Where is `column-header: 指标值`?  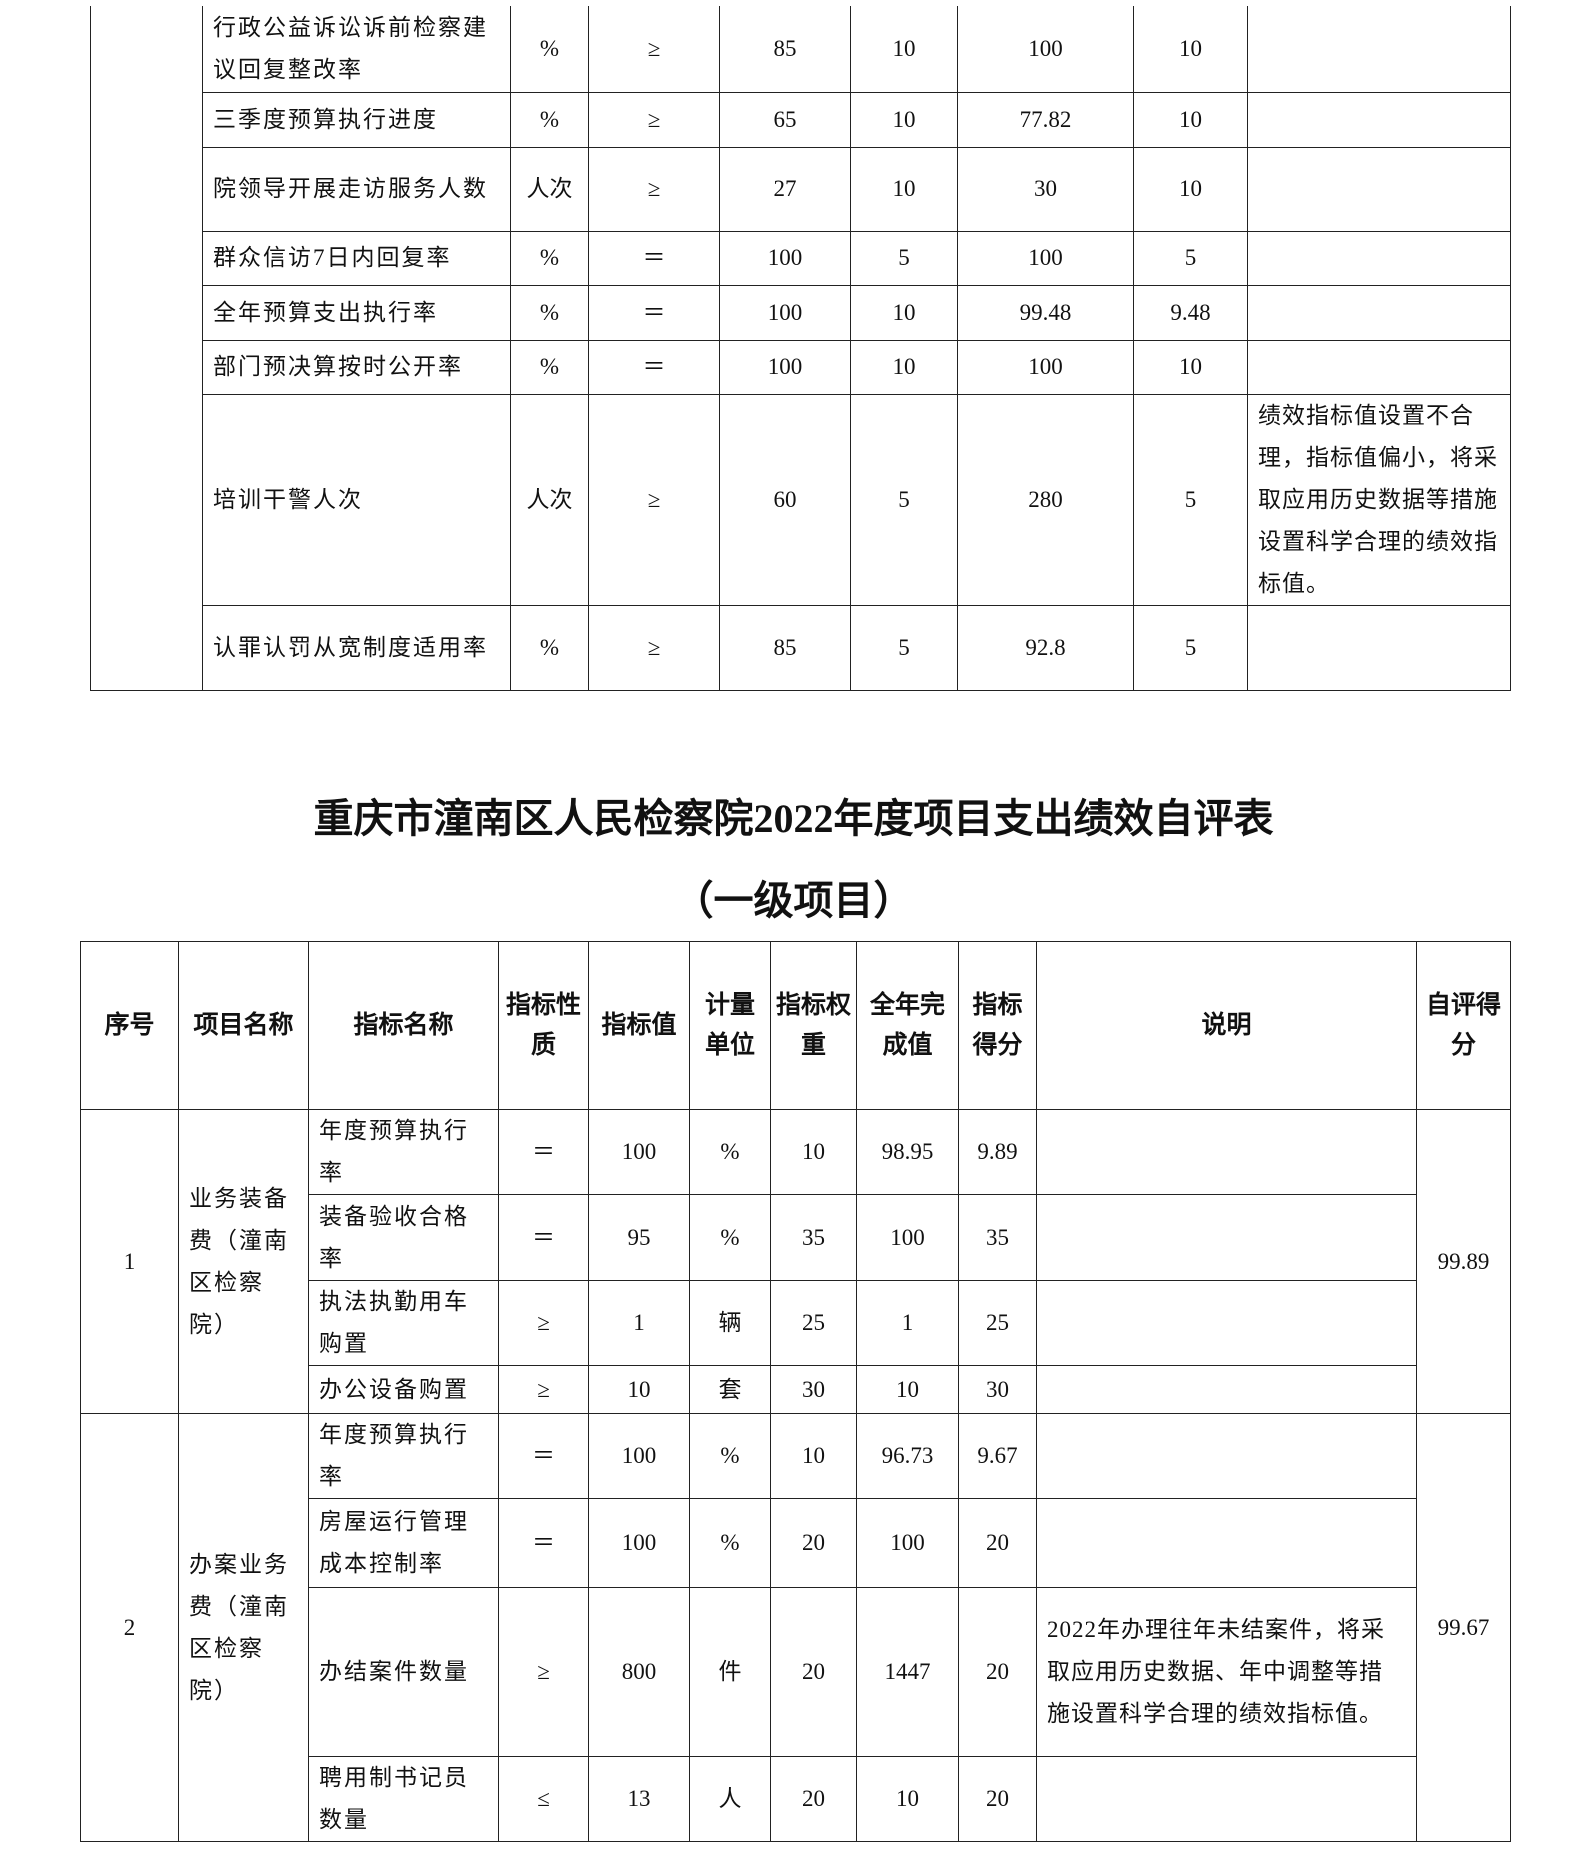 column-header: 指标值 is located at coordinates (639, 1025).